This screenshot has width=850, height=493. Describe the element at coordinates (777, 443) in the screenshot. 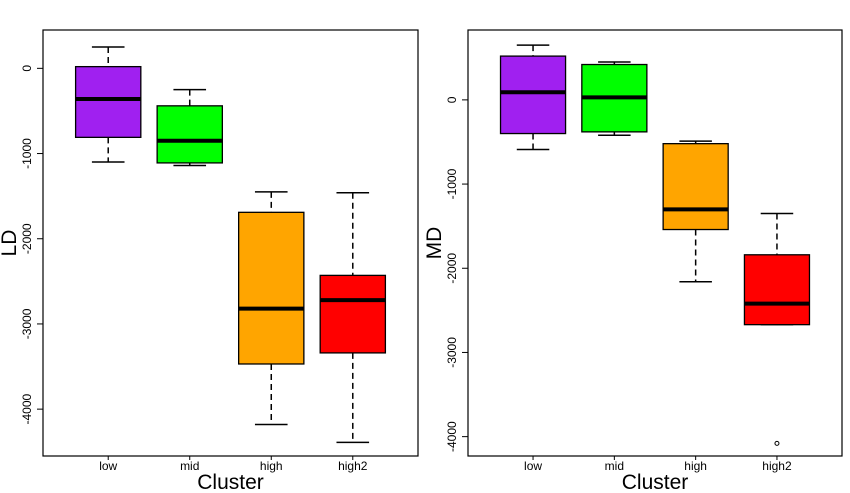

I see `outlier-point` at that location.